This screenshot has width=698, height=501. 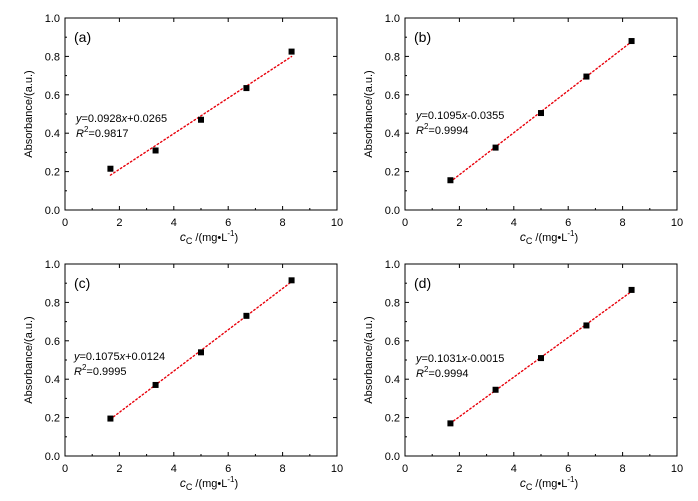 I want to click on panel-label: (c), so click(x=82, y=283).